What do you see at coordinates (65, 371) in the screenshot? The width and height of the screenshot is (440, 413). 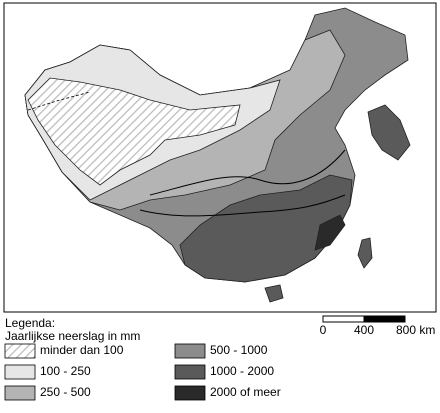 I see `legend-label: 100 - 250` at bounding box center [65, 371].